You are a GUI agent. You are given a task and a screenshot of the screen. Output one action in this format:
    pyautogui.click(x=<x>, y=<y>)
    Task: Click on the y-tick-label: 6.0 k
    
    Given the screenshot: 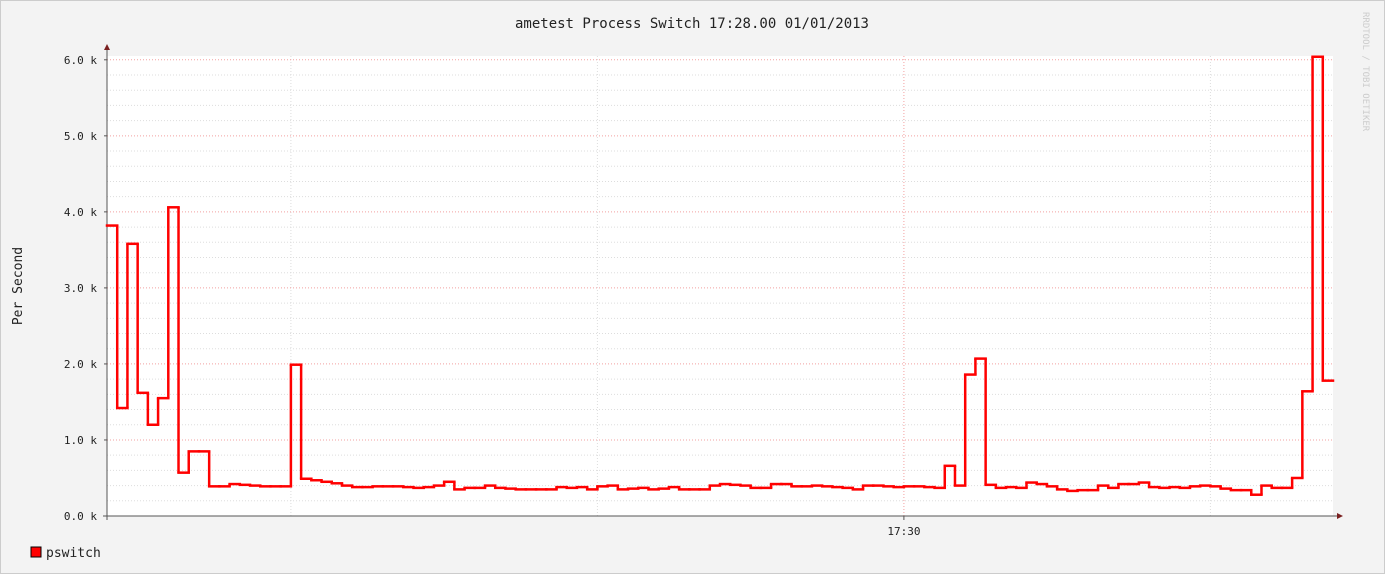 What is the action you would take?
    pyautogui.click(x=80, y=60)
    